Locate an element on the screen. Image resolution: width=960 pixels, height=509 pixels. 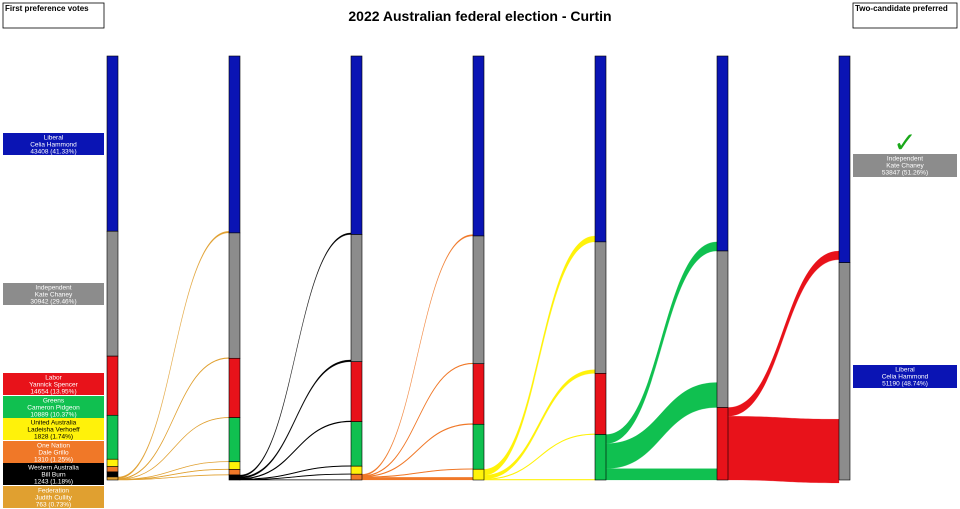
tcp-header-text: Two-candidate preferred is located at coordinates (901, 8).